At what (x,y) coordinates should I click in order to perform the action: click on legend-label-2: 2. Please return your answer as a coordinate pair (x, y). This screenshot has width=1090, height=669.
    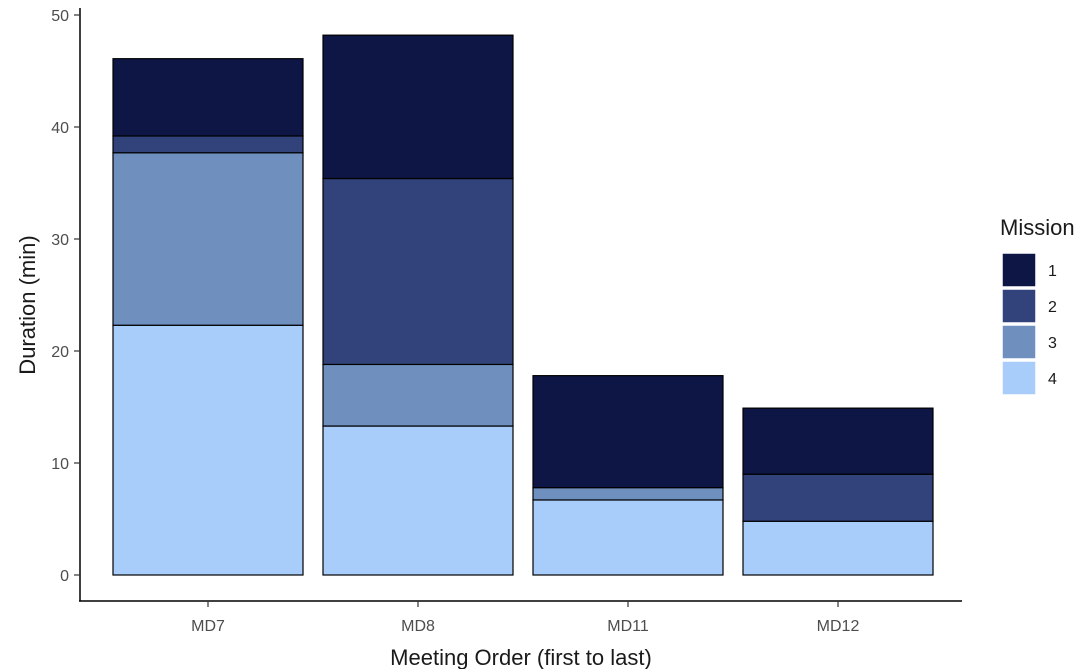
    Looking at the image, I should click on (1052, 307).